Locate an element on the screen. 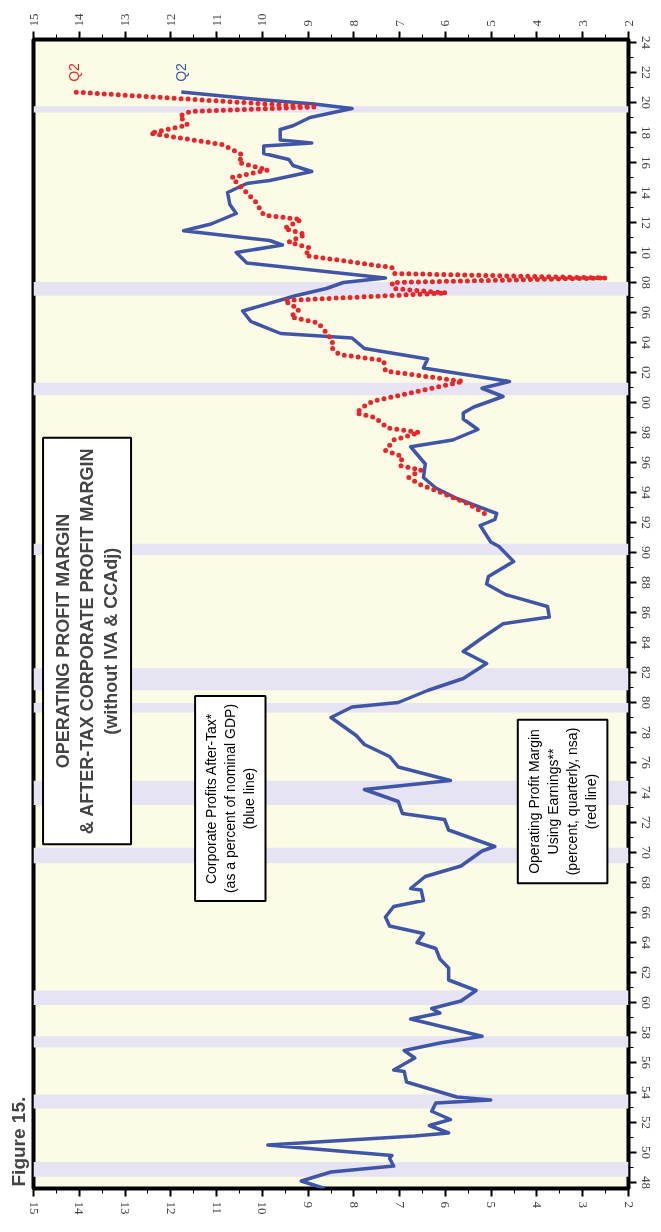  x2-tick-label: 9 is located at coordinates (309, 1204).